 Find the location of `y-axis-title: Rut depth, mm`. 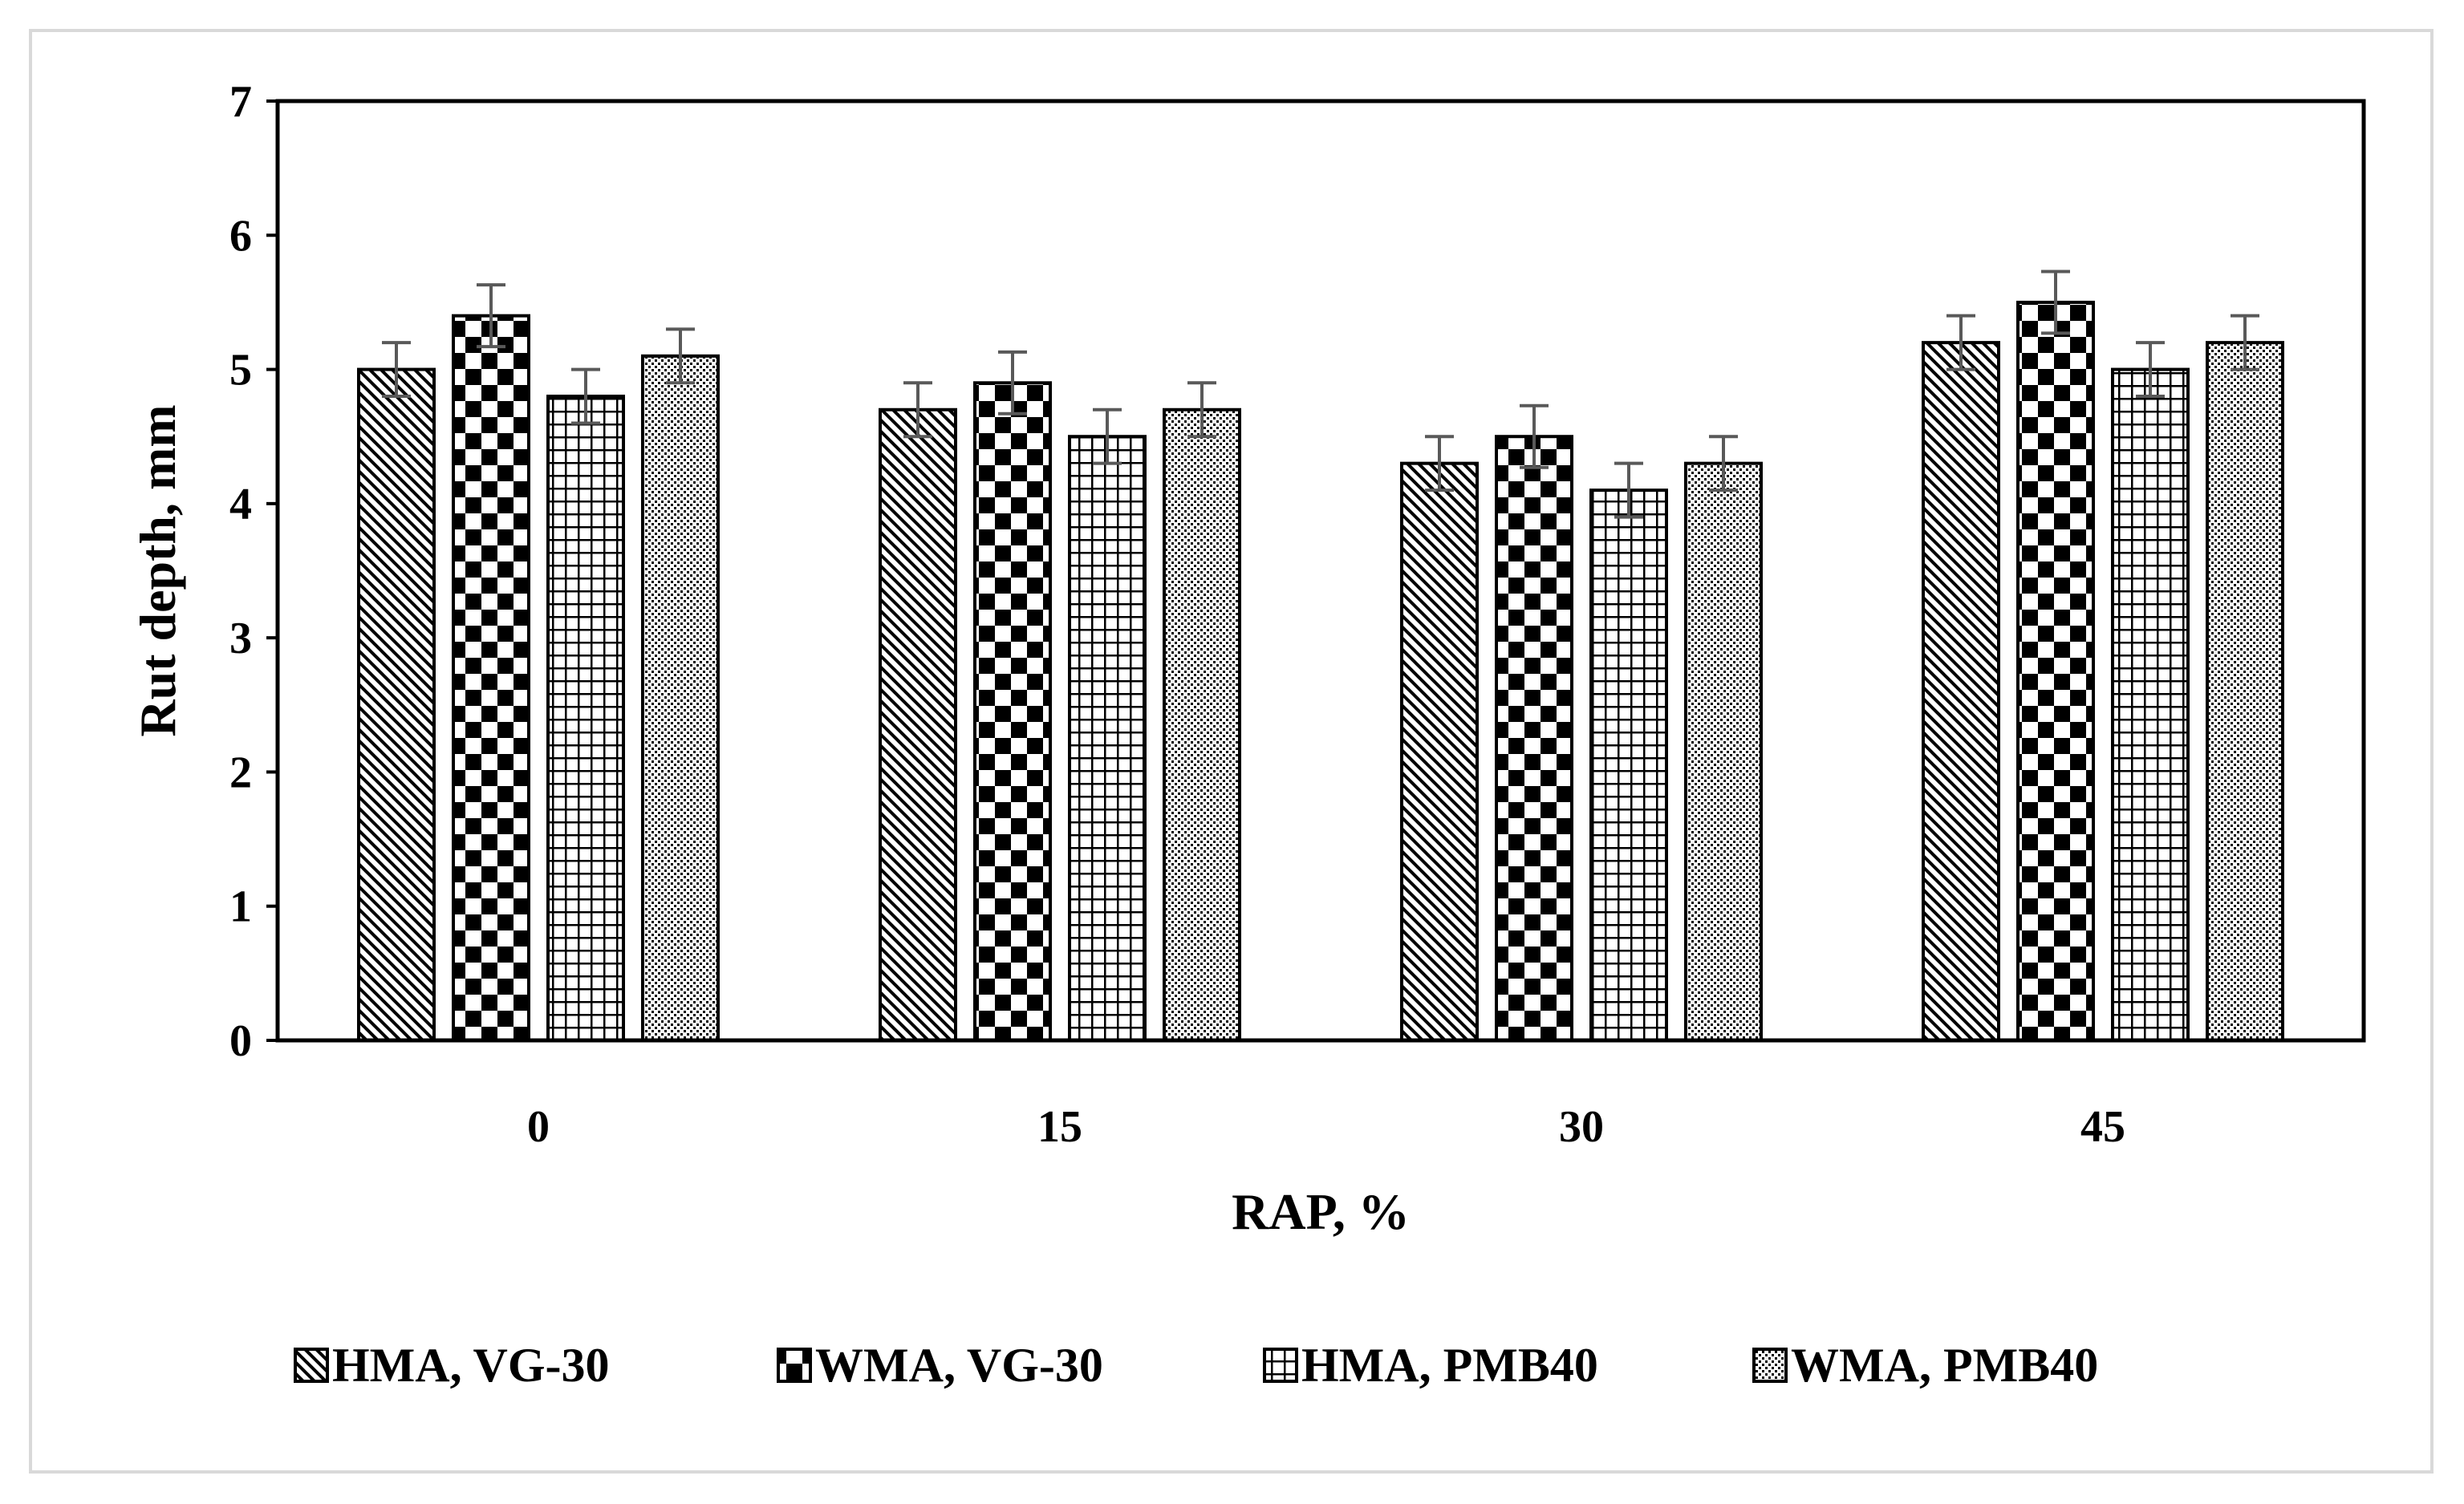

y-axis-title: Rut depth, mm is located at coordinates (157, 570).